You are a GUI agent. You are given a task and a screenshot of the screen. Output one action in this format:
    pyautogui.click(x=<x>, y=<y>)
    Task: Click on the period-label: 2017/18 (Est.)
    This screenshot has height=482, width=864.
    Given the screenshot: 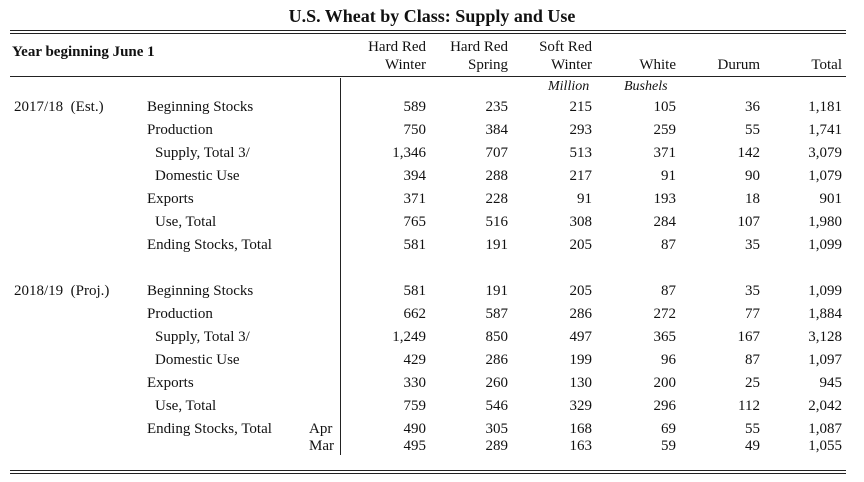 What is the action you would take?
    pyautogui.click(x=59, y=107)
    